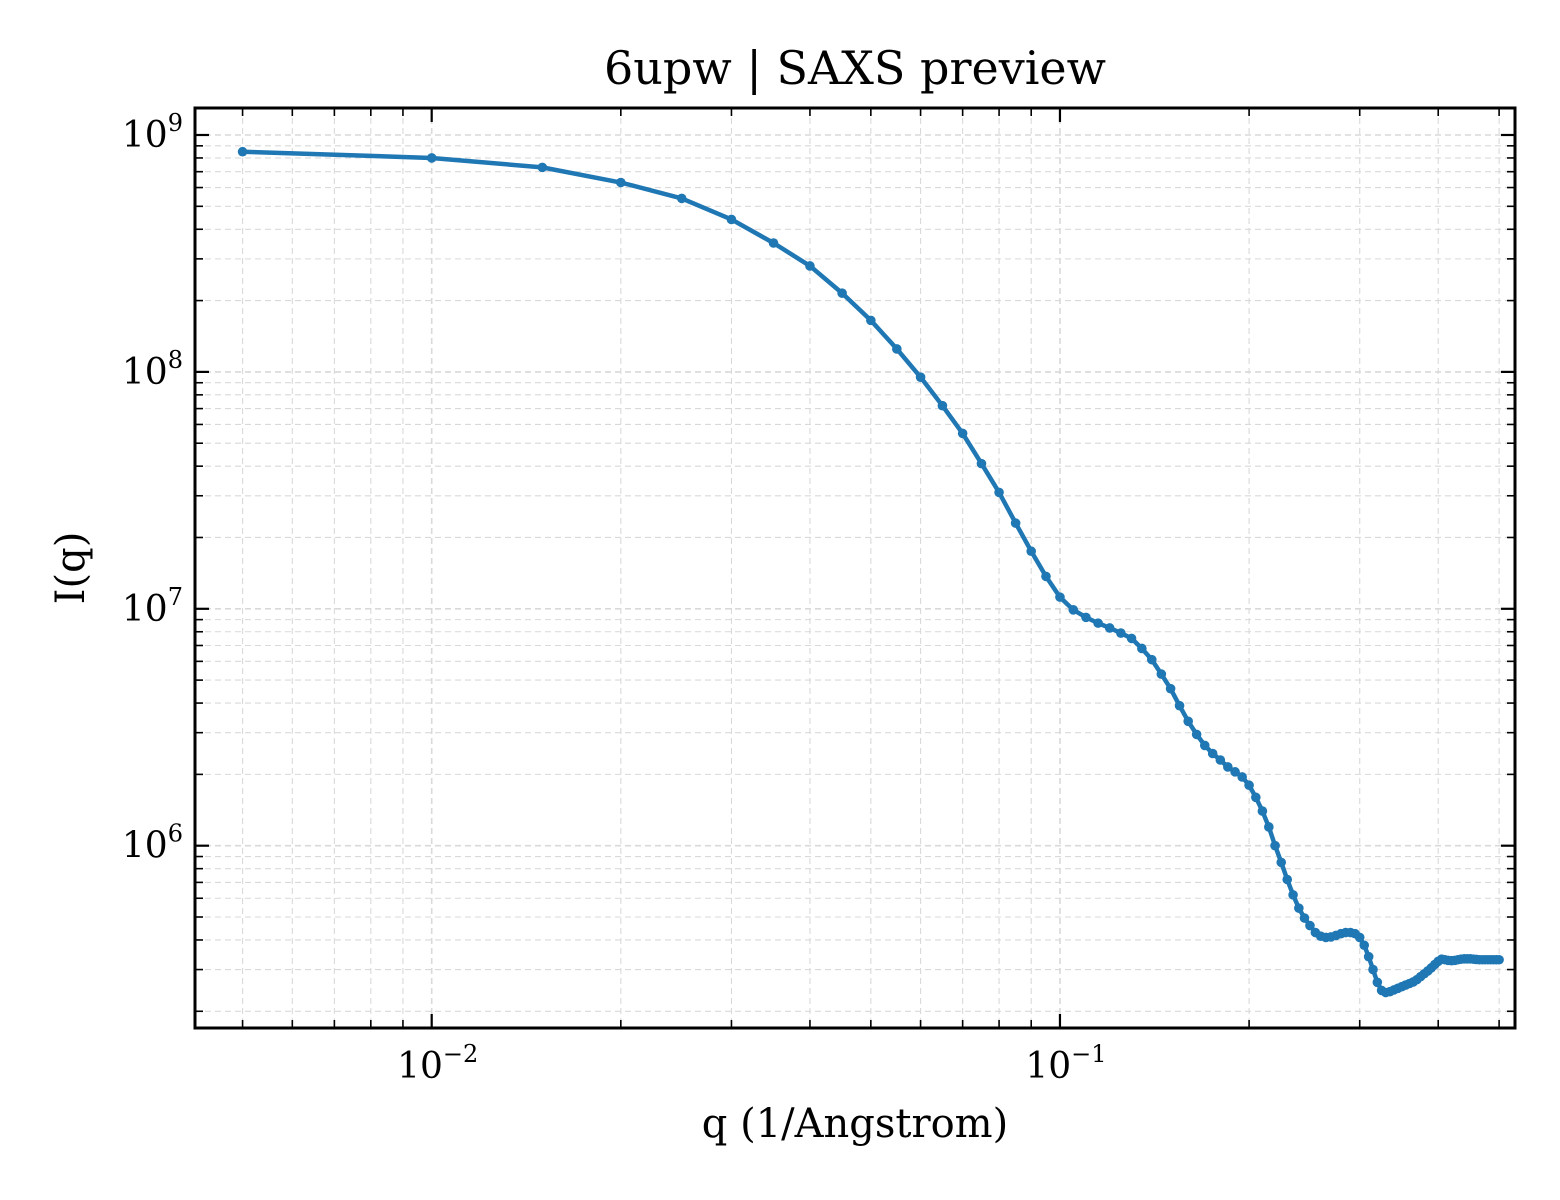  I want to click on y-tick-label: 10⁹, so click(152, 132).